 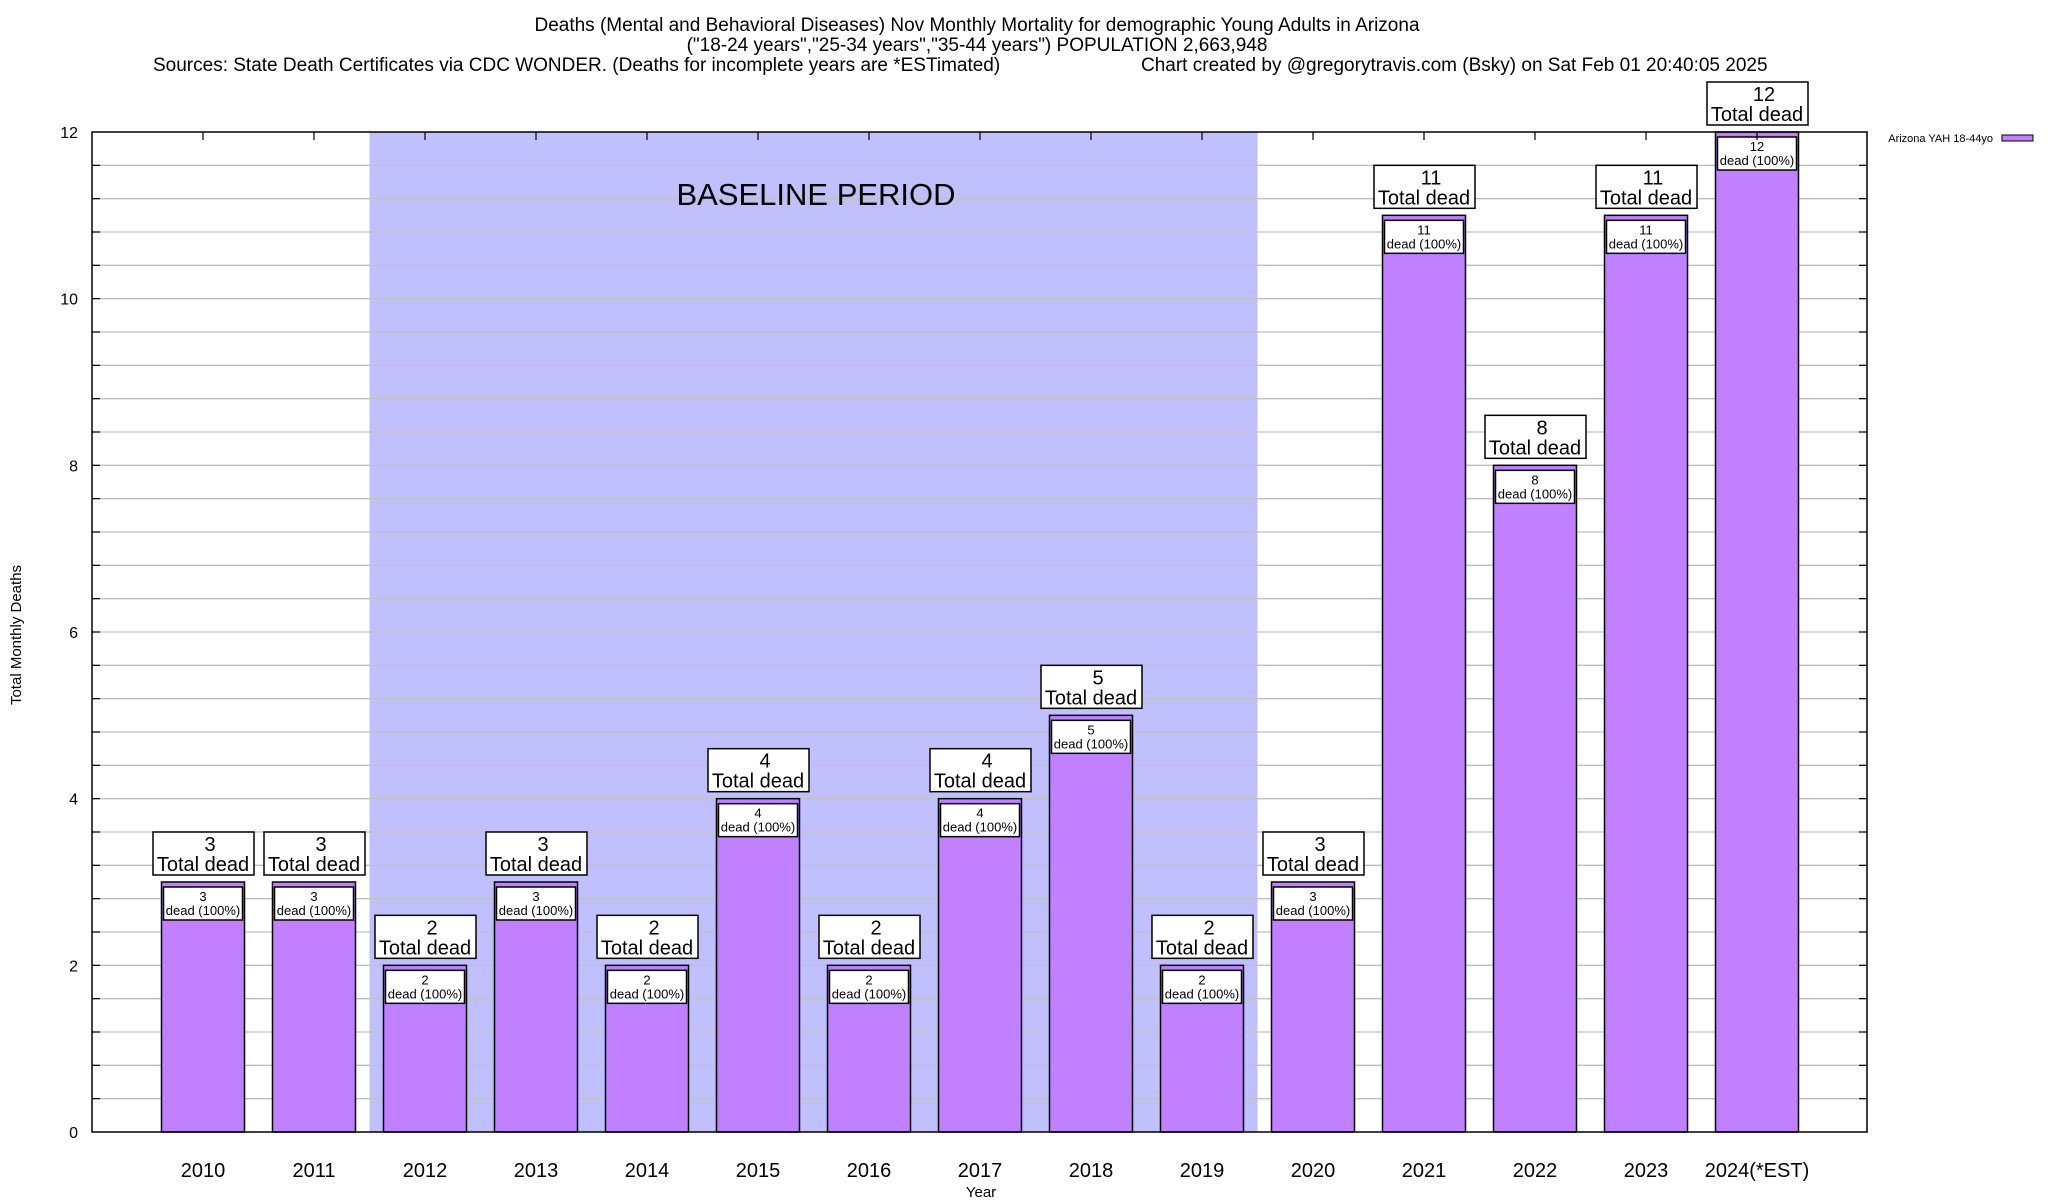 I want to click on x-tick-label: 2018, so click(x=1091, y=1171).